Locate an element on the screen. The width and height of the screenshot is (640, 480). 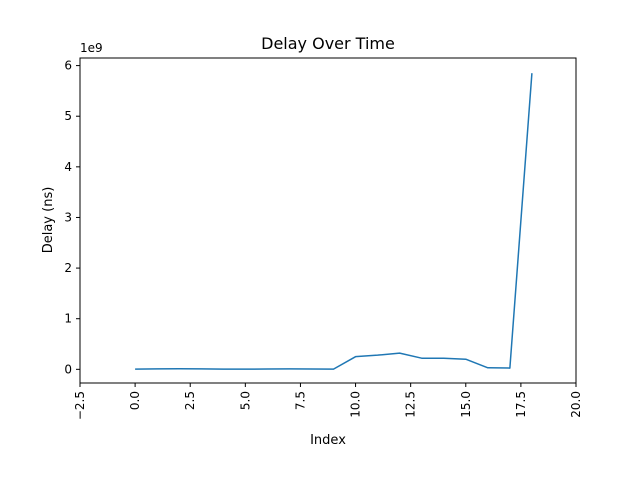
x-tick-label: 7.5 is located at coordinates (300, 400).